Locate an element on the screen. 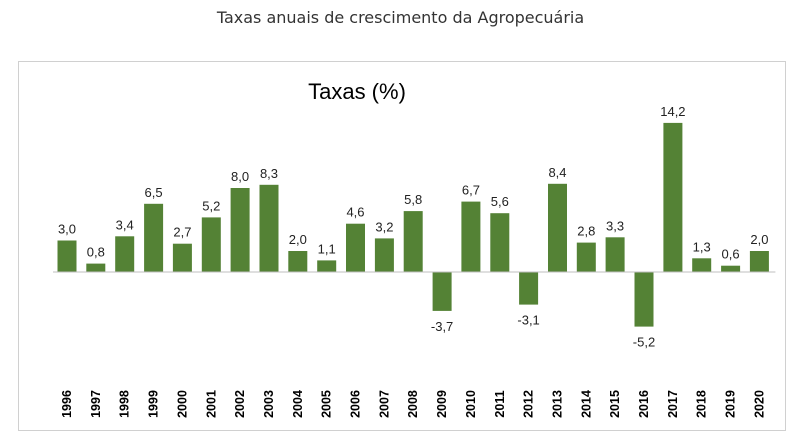 The height and width of the screenshot is (446, 801). bar-2018 is located at coordinates (702, 265).